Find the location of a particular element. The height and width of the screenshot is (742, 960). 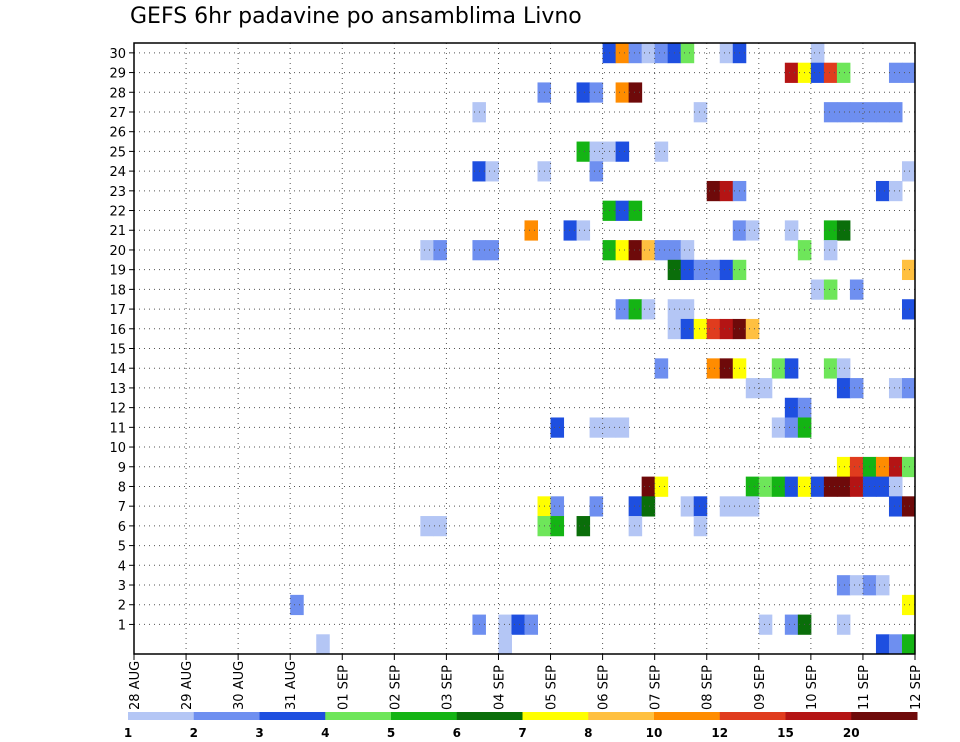

y-tick-label: 6 is located at coordinates (122, 527).